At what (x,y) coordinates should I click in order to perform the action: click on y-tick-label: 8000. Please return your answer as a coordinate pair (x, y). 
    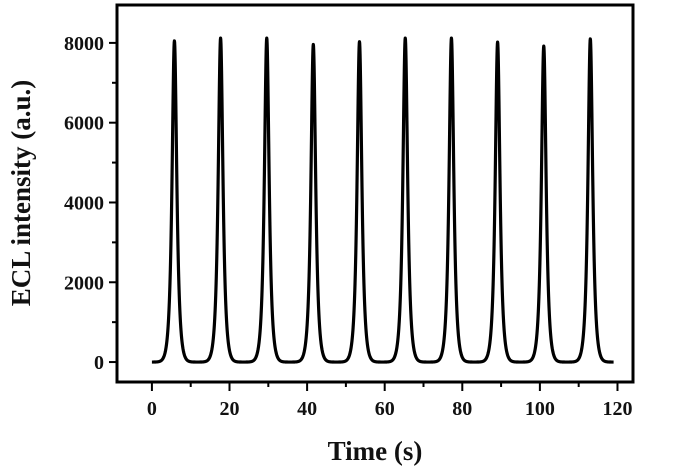
    Looking at the image, I should click on (84, 44).